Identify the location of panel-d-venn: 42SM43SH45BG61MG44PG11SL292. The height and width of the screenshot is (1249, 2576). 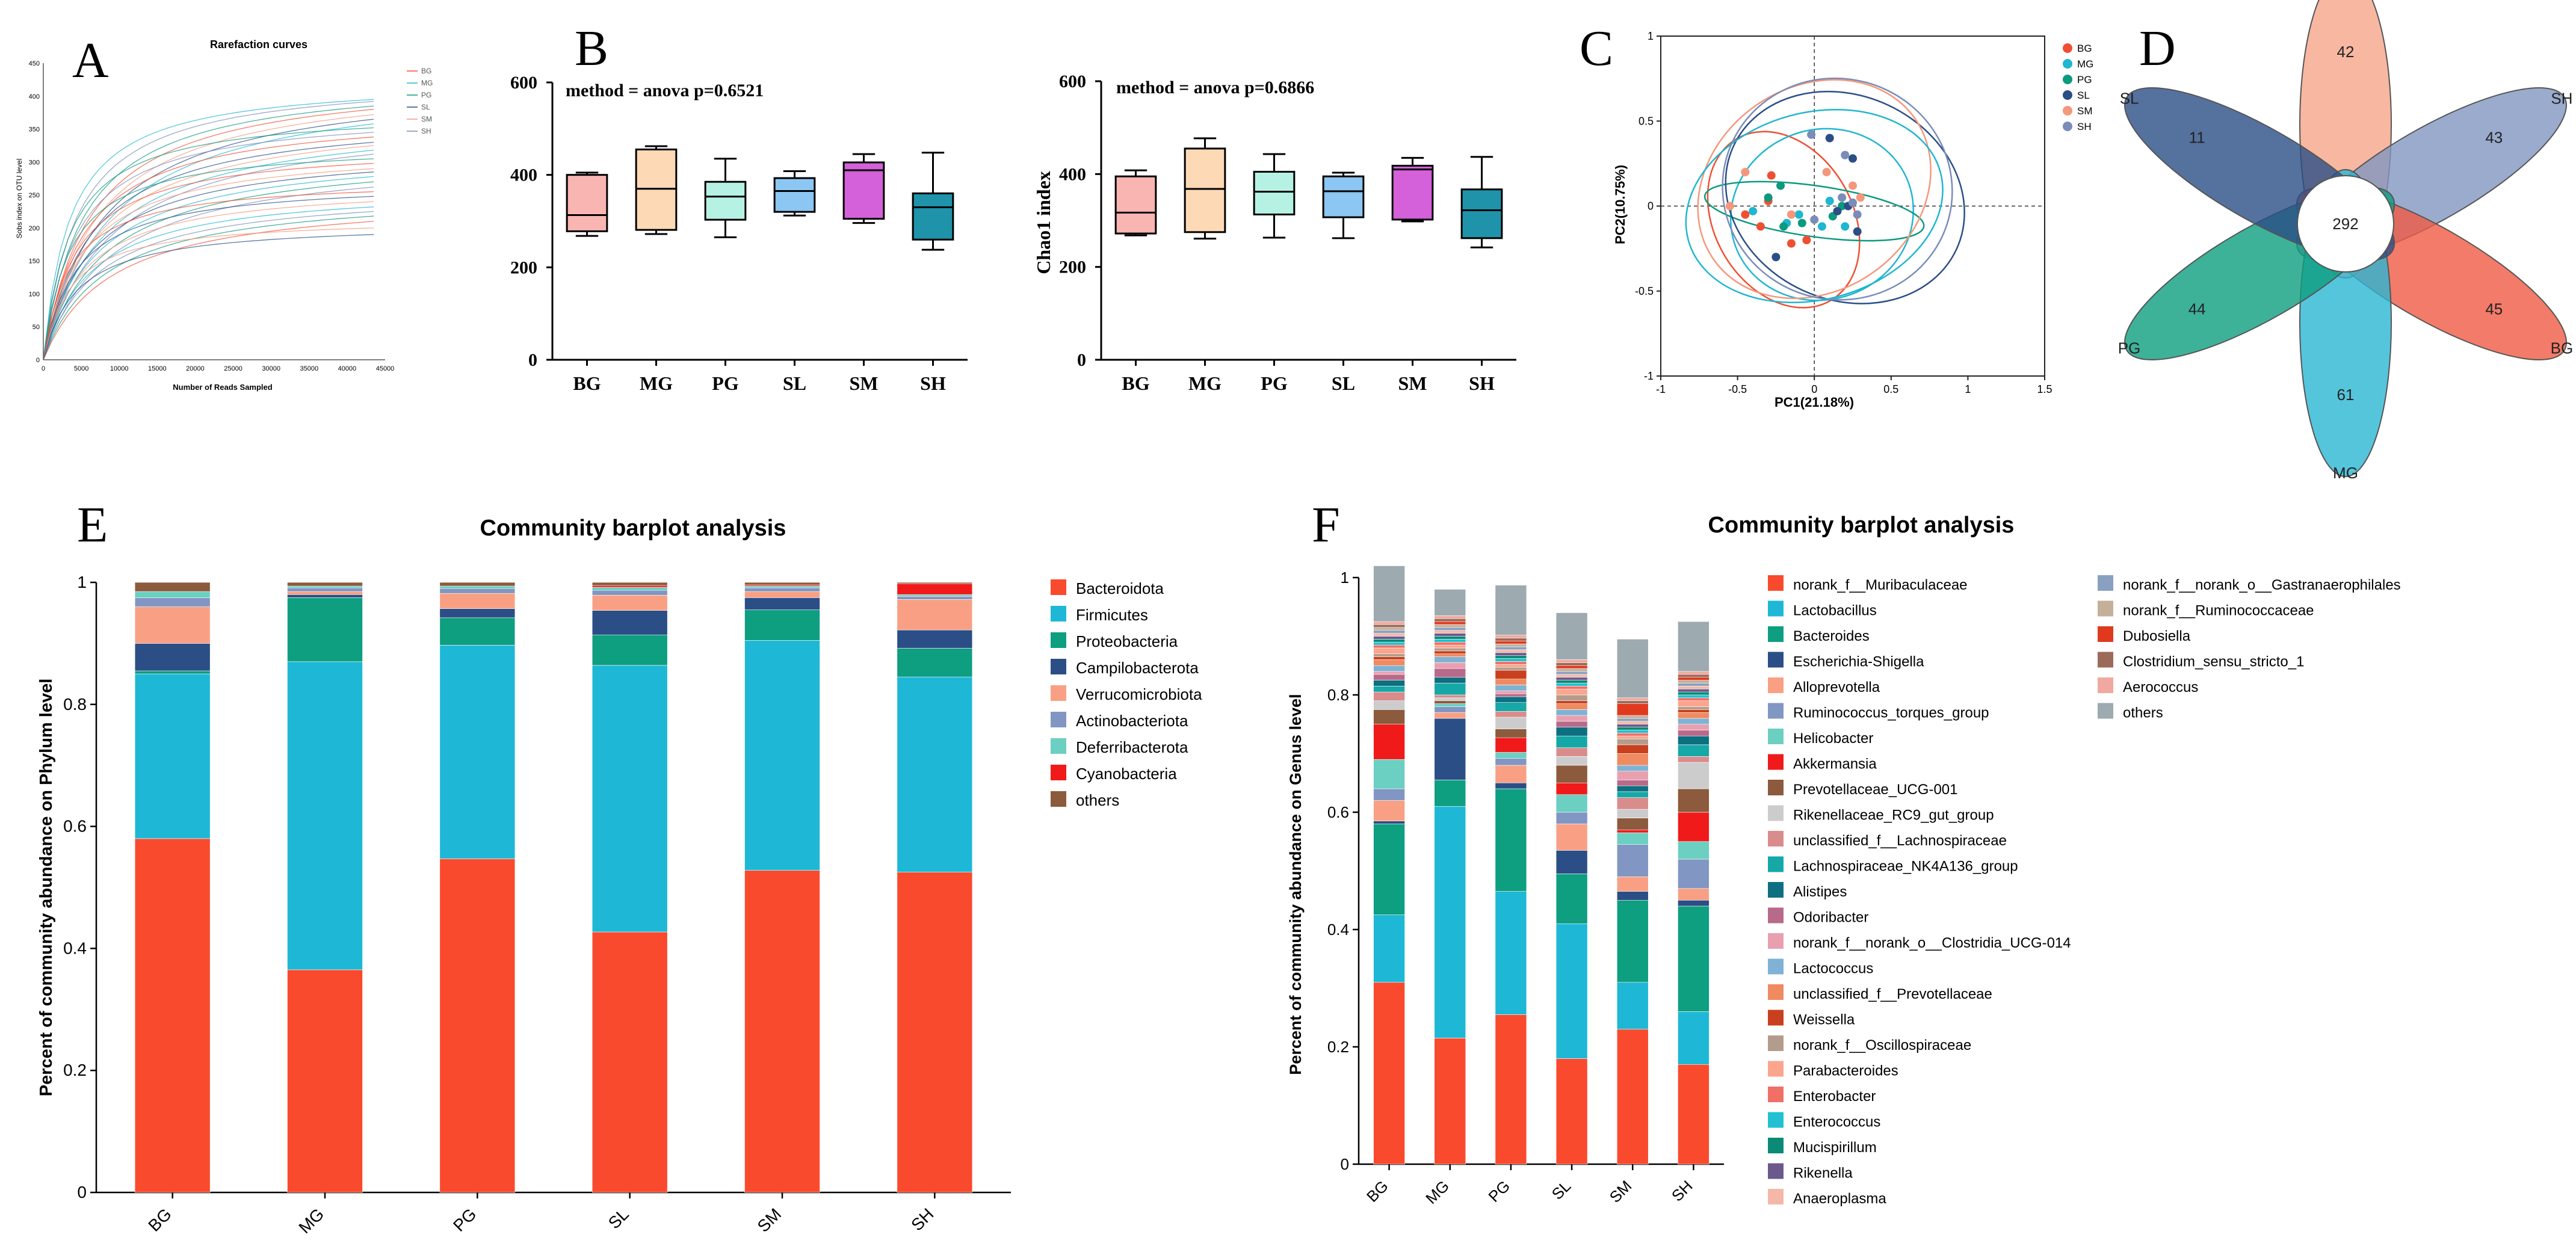
(2345, 241).